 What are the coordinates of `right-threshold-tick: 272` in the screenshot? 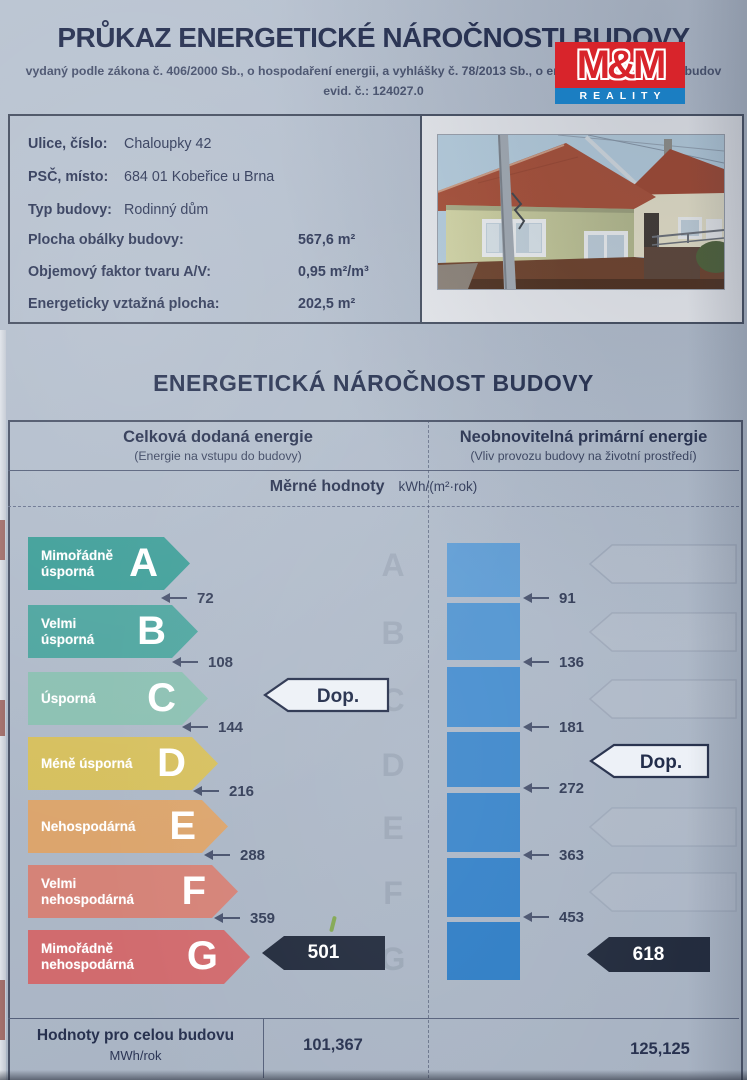 It's located at (553, 788).